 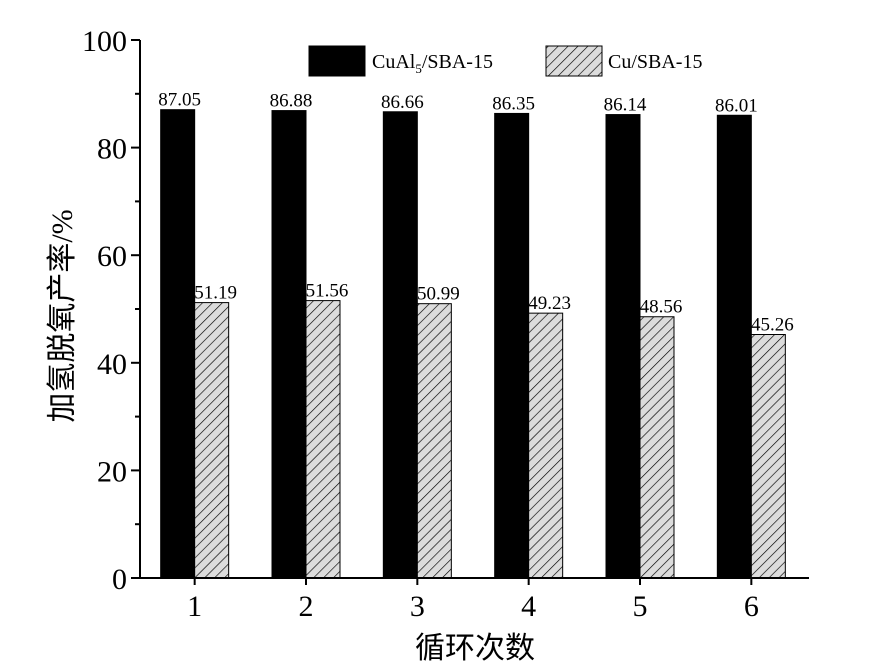 I want to click on data-label-series-2-cycle-2: 51.56, so click(x=327, y=291).